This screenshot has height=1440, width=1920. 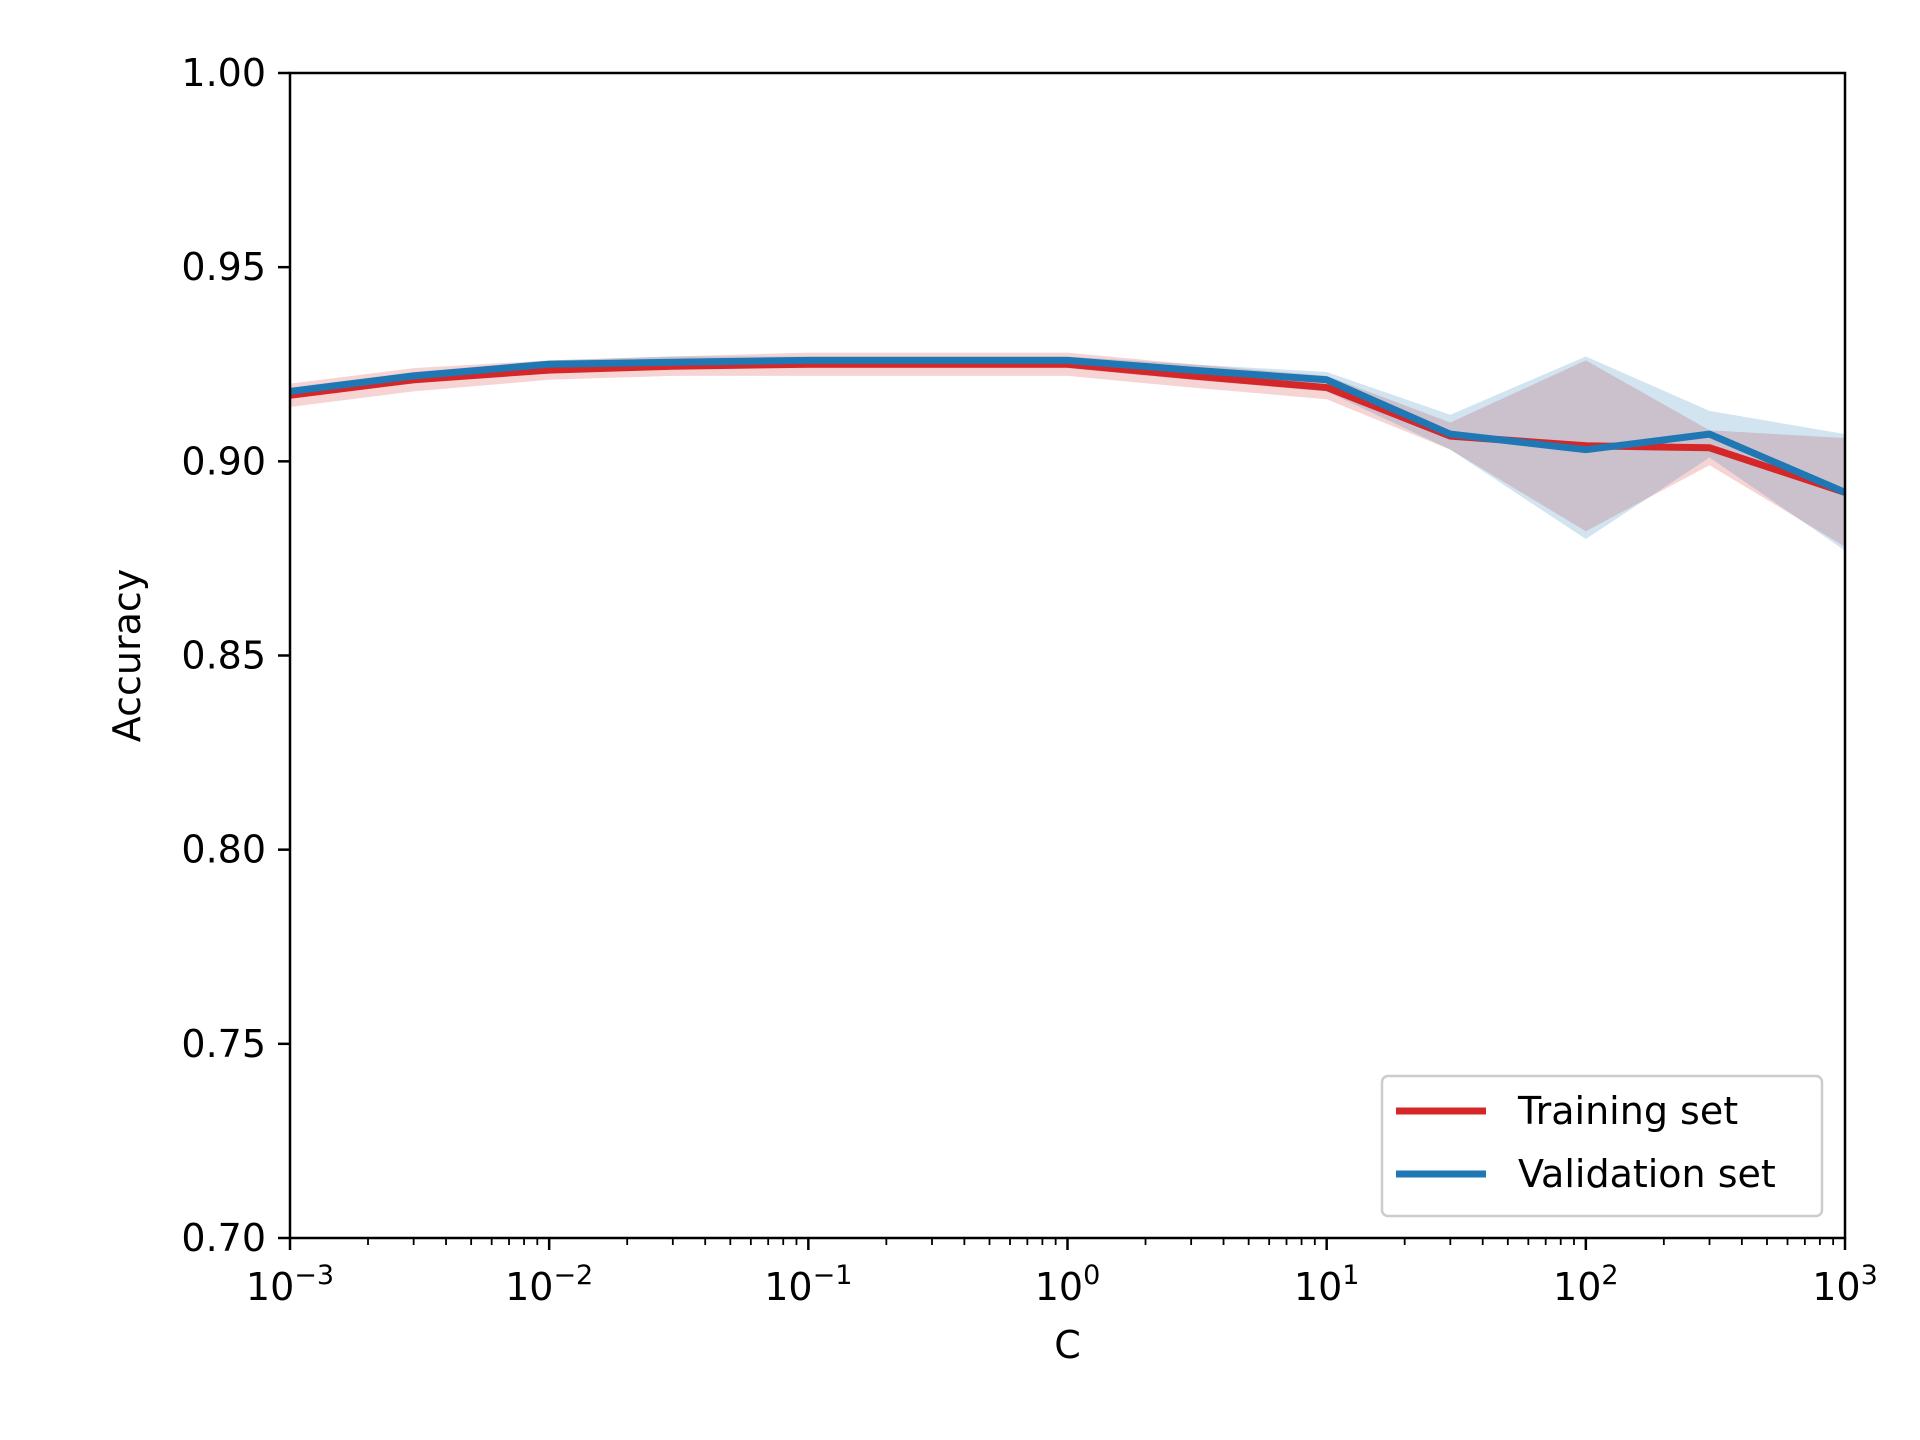 I want to click on y-tick-label: 0.75, so click(x=223, y=1044).